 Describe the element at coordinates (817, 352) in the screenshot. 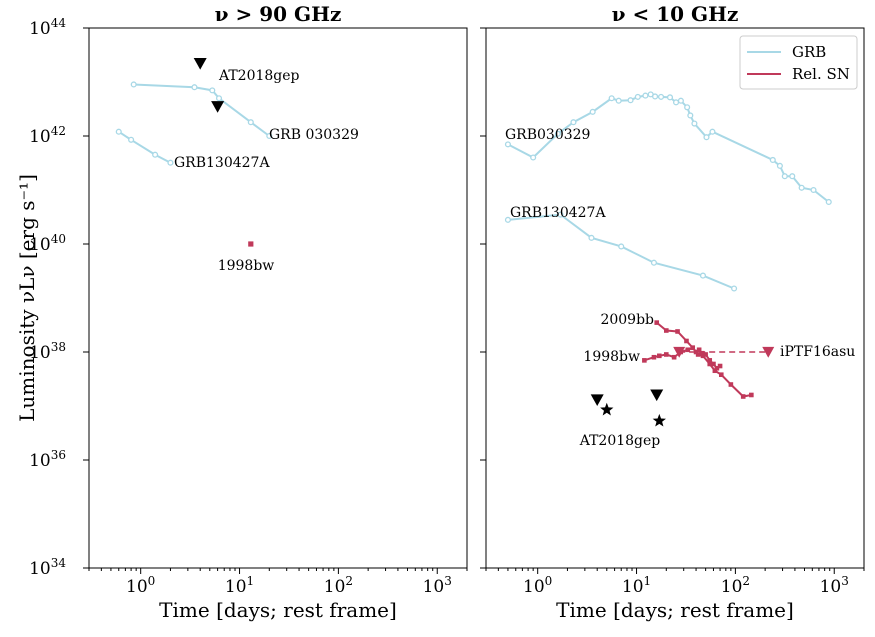

I see `right-annotation-iptf16asu: iPTF16asu` at that location.